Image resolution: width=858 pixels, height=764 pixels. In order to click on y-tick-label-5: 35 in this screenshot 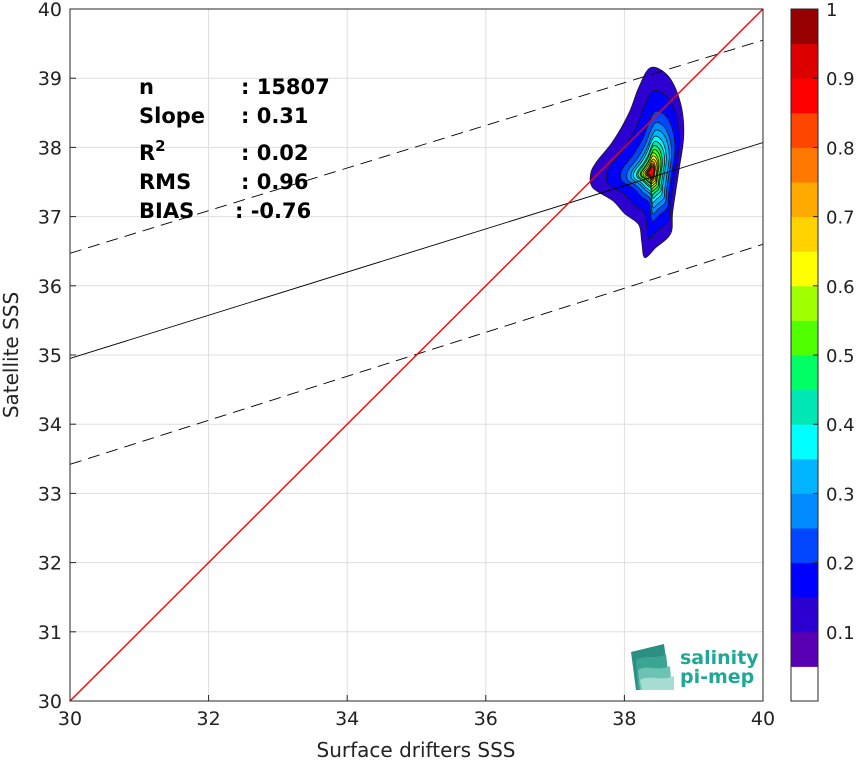, I will do `click(50, 356)`.